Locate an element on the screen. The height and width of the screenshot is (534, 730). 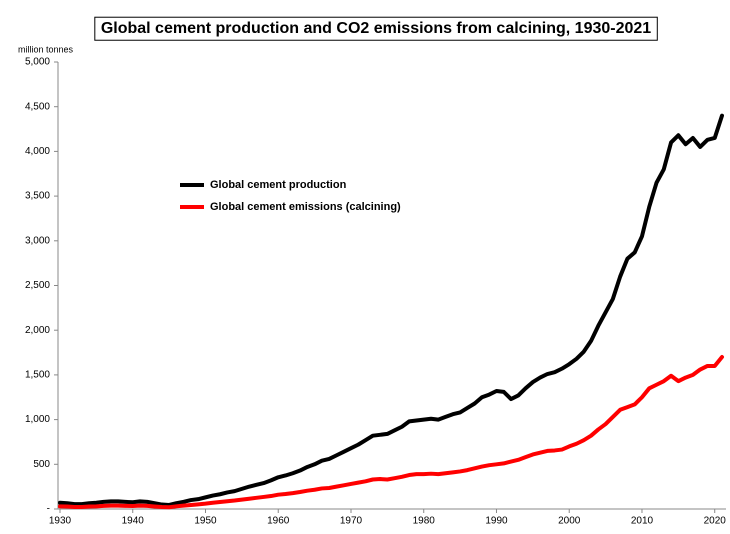
x-tick-label: 2010 is located at coordinates (642, 521).